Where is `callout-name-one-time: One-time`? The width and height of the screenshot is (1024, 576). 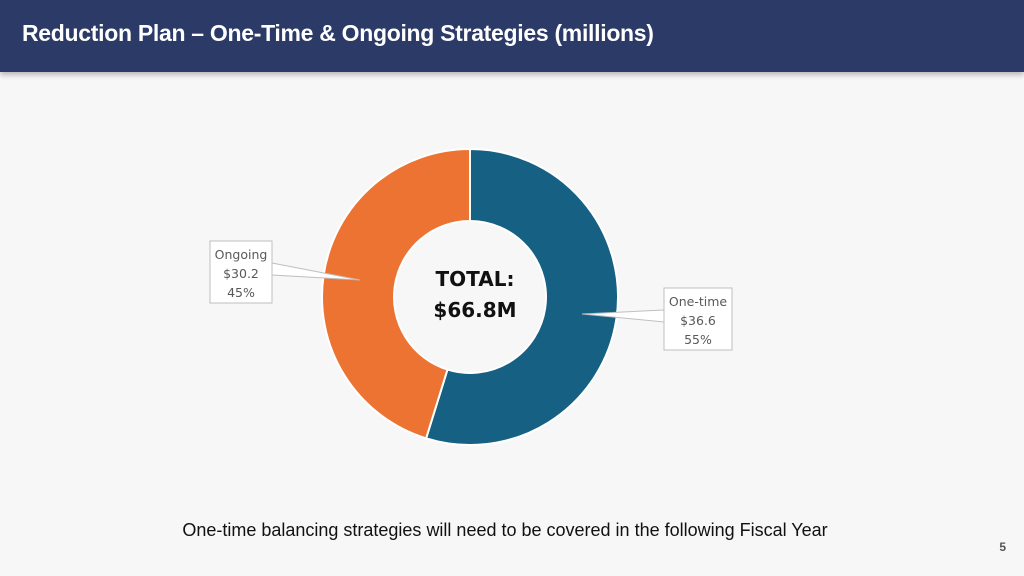
callout-name-one-time: One-time is located at coordinates (698, 301).